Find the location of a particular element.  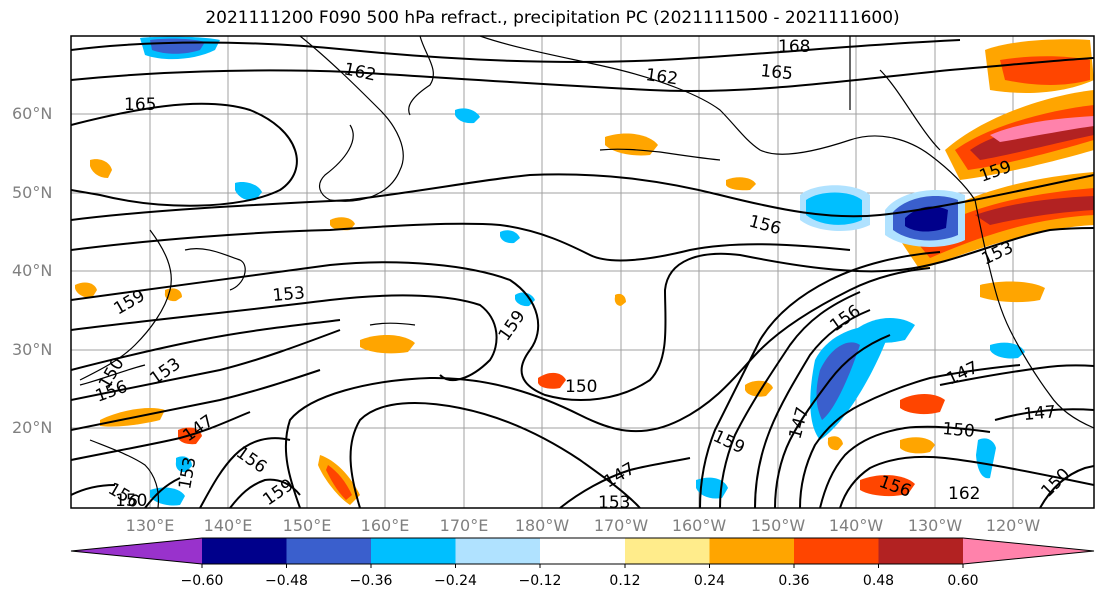

lon-label: 130°W is located at coordinates (935, 525).